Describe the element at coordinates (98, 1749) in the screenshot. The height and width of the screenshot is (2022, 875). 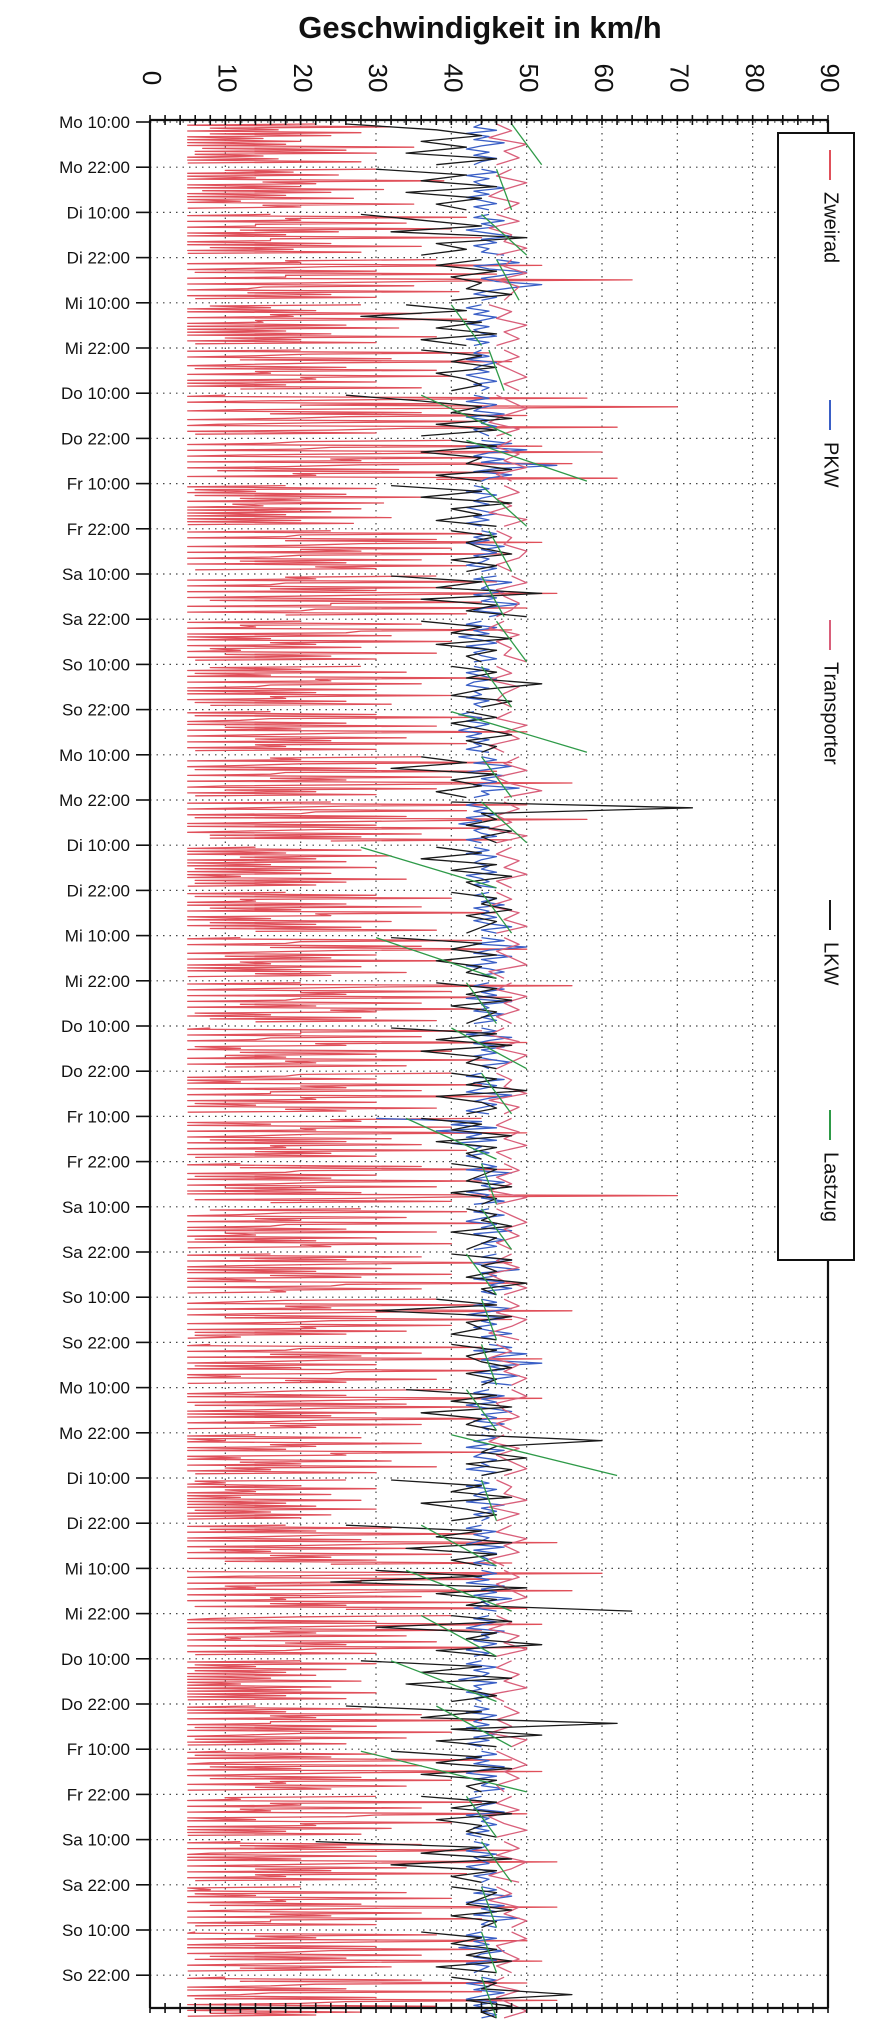
I see `time-tick-label: Fr 10:00` at that location.